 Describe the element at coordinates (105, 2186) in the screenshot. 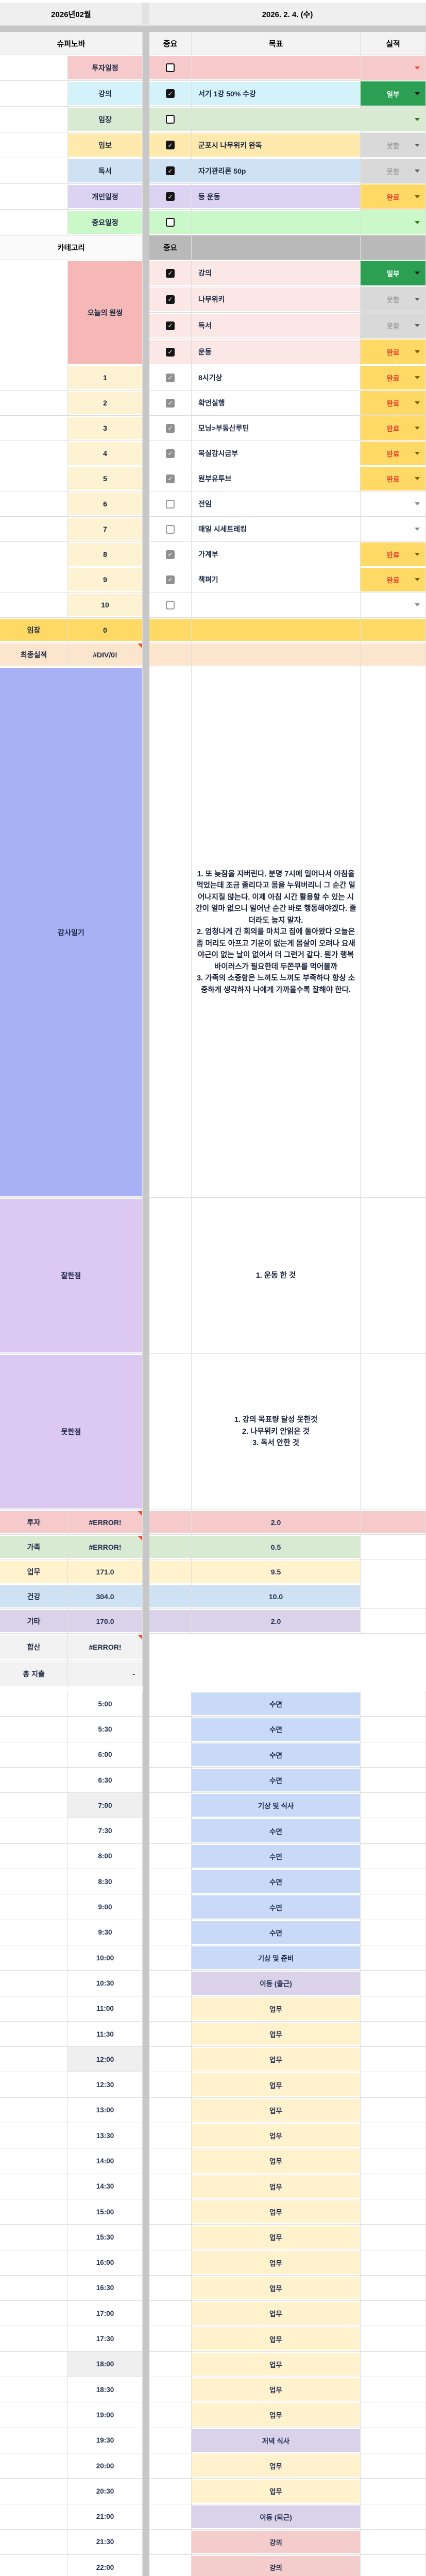

I see `time-label: 14:30` at that location.